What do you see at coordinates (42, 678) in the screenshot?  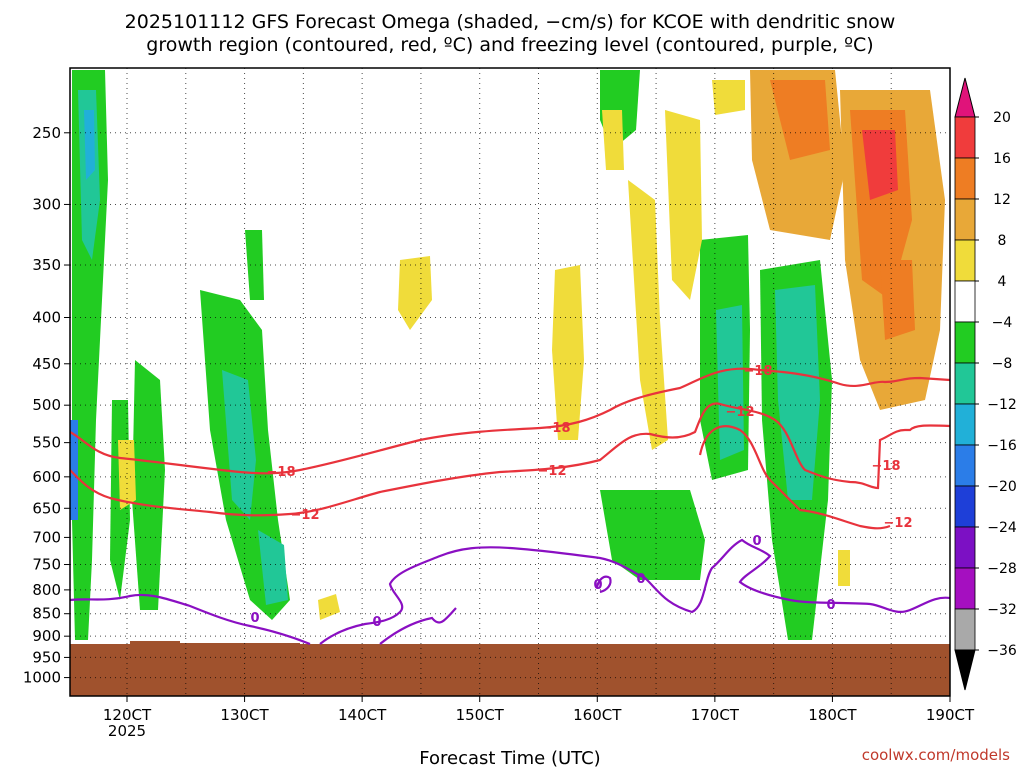 I see `y-tick-label: 1000` at bounding box center [42, 678].